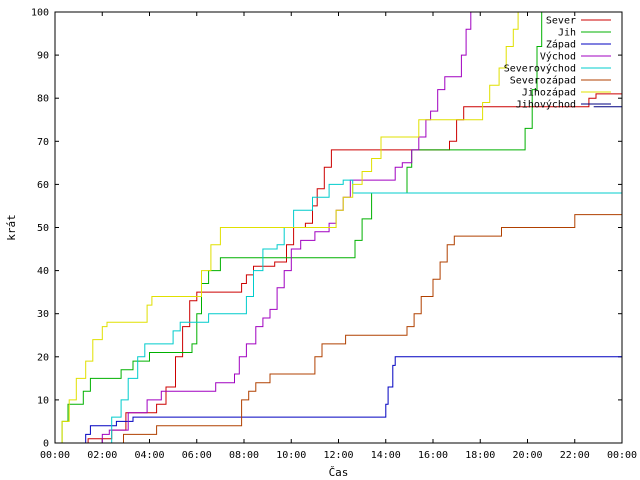 The width and height of the screenshot is (640, 480). Describe the element at coordinates (480, 455) in the screenshot. I see `x-tick-label: 18:00` at that location.